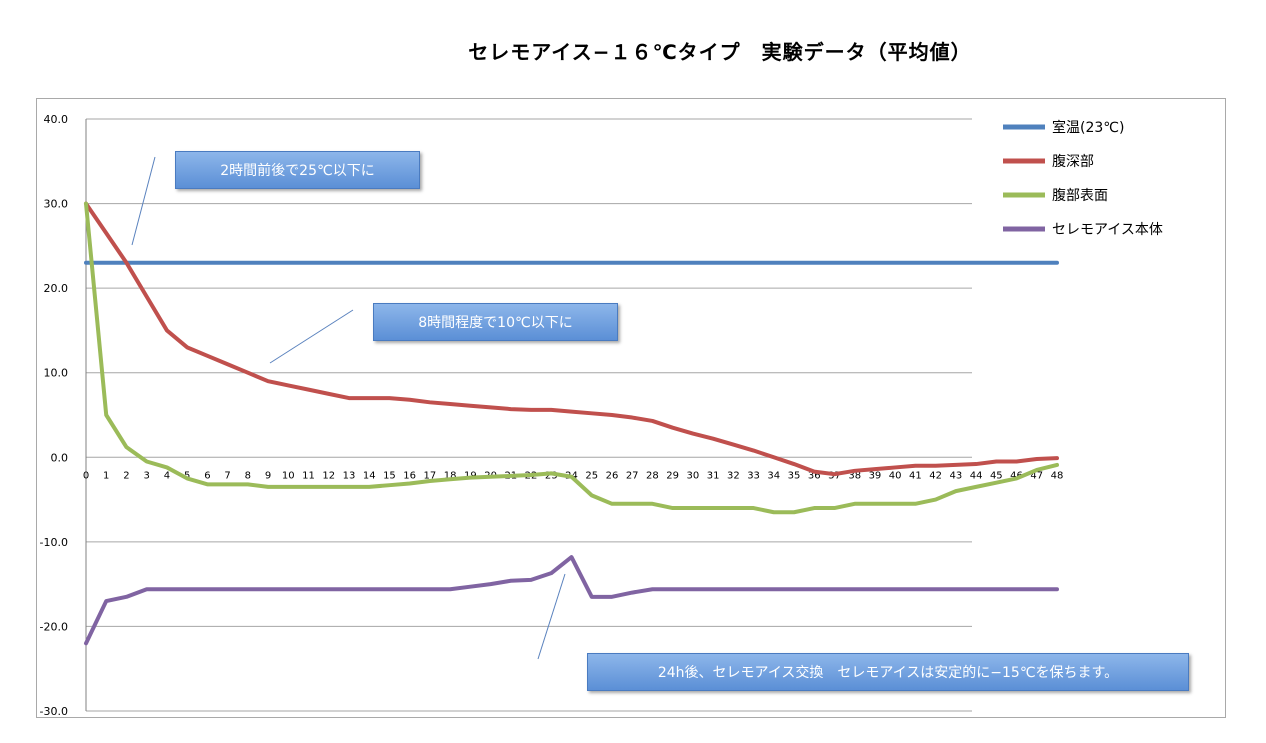 This screenshot has height=743, width=1266. I want to click on x-tick-label: 28, so click(652, 475).